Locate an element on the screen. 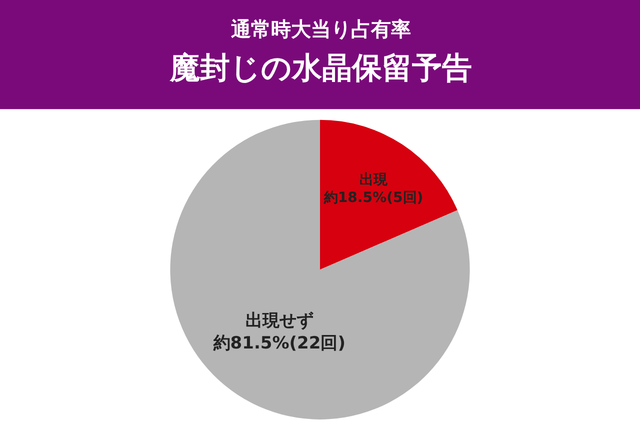 Image resolution: width=640 pixels, height=428 pixels. data-label: 約81.5%(22回) is located at coordinates (279, 343).